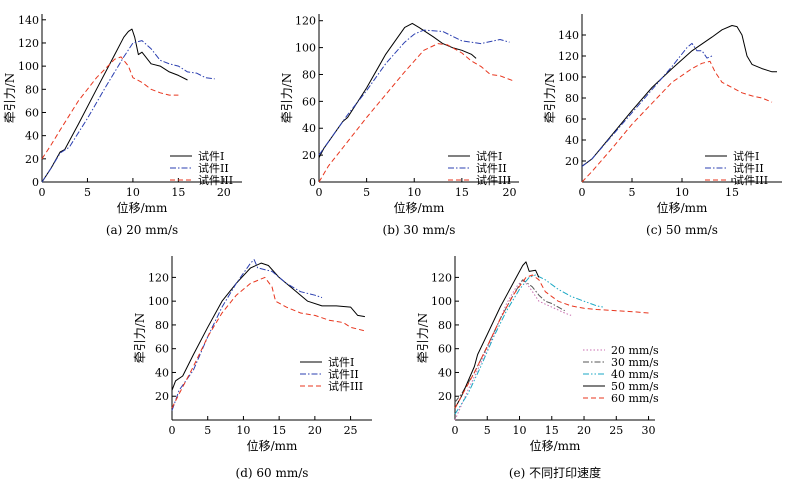 This screenshot has width=793, height=491. I want to click on panel-caption: (c) 50 mm/s, so click(682, 230).